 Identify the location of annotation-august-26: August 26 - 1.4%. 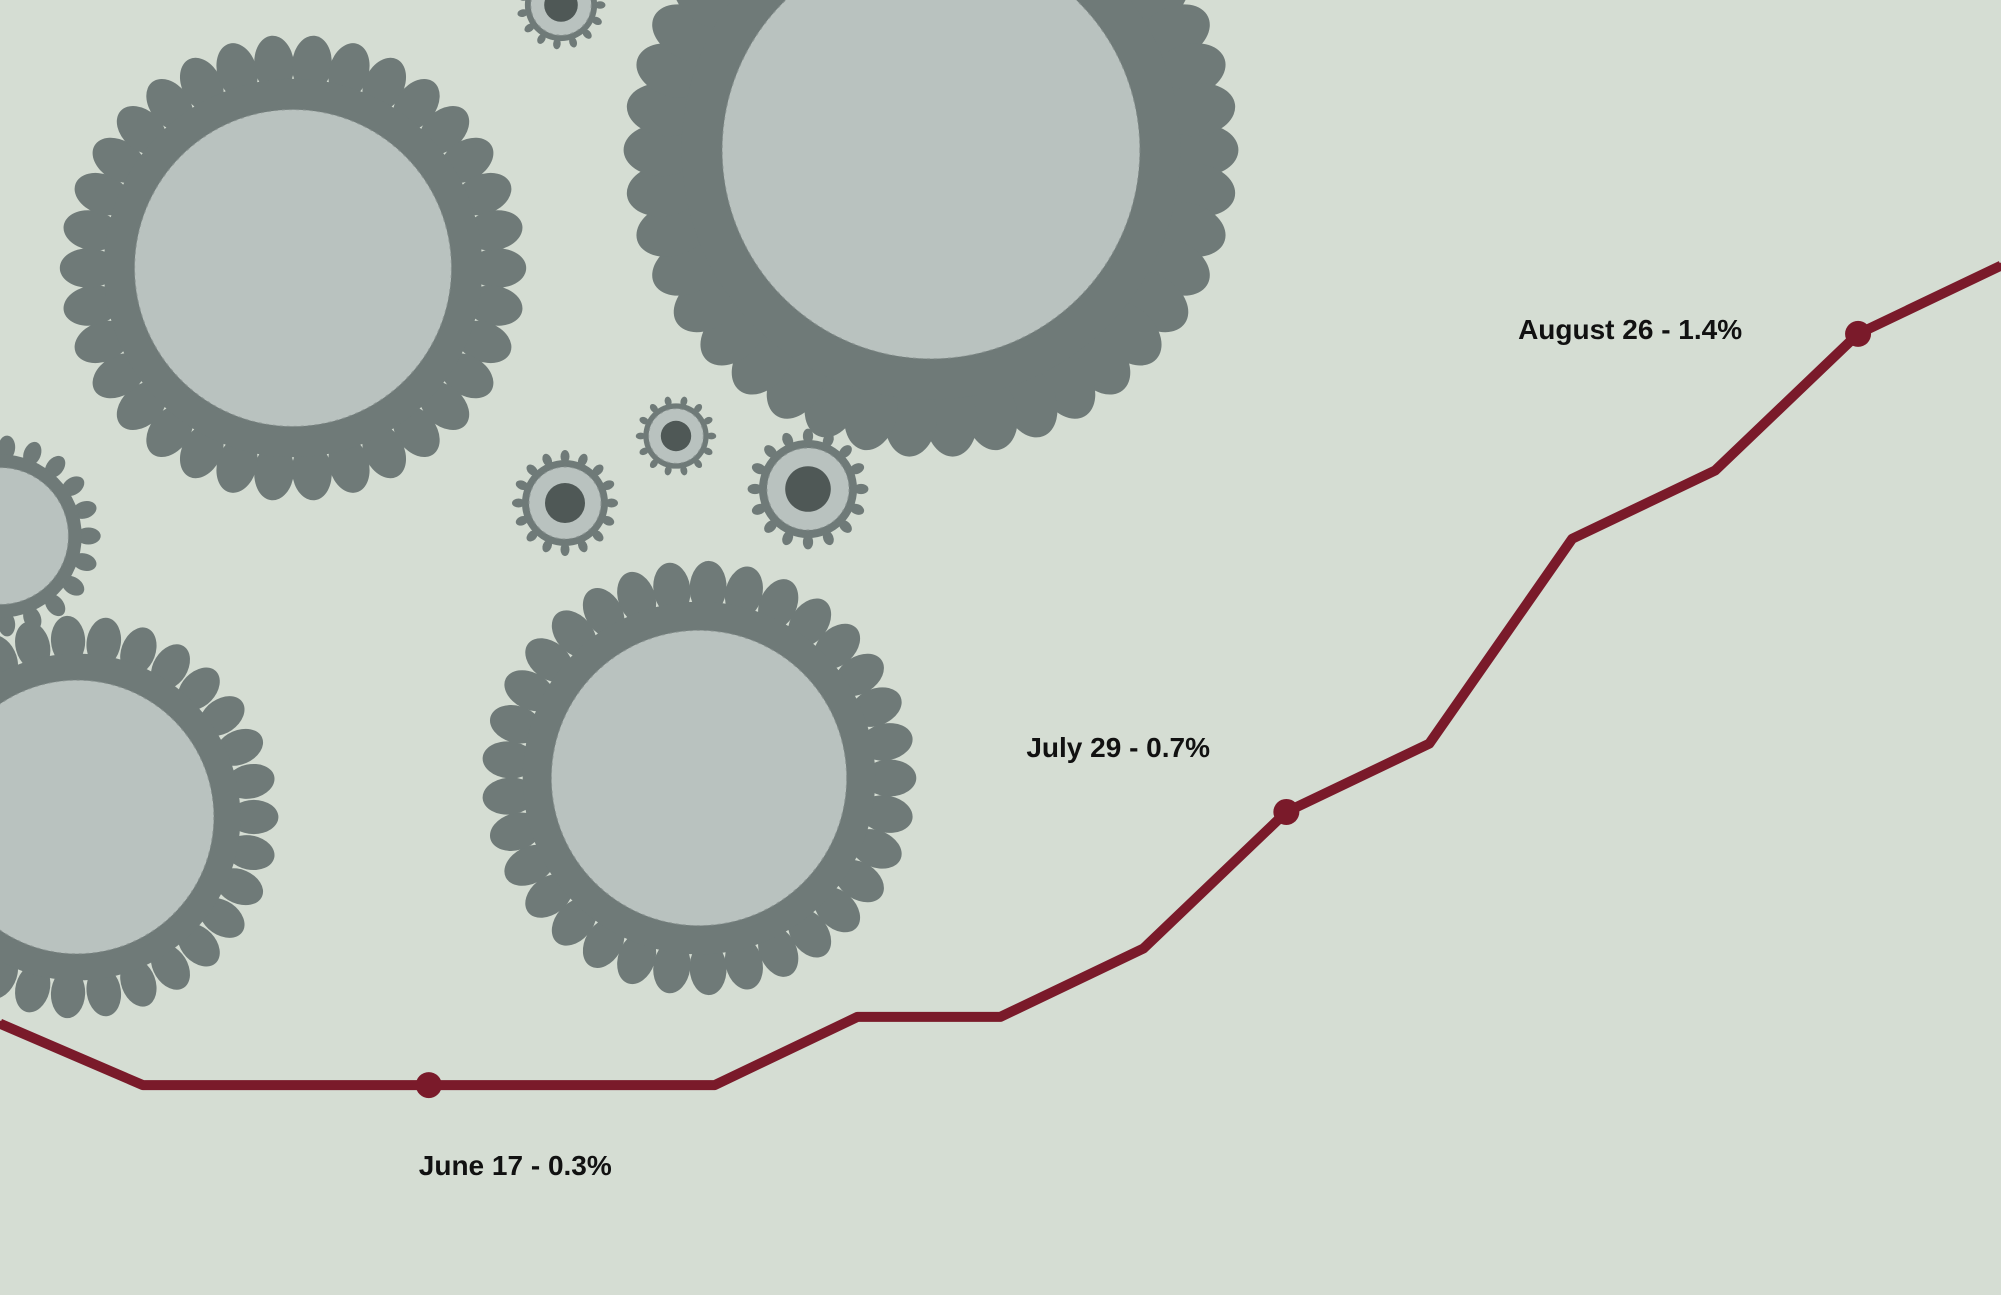
(1630, 329).